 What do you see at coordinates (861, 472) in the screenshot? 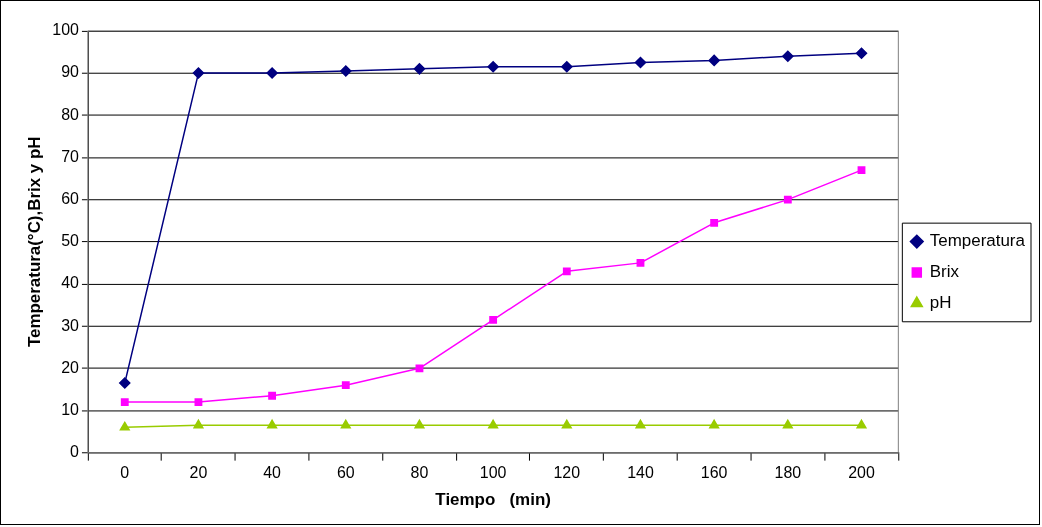
I see `x-tick-label: 200` at bounding box center [861, 472].